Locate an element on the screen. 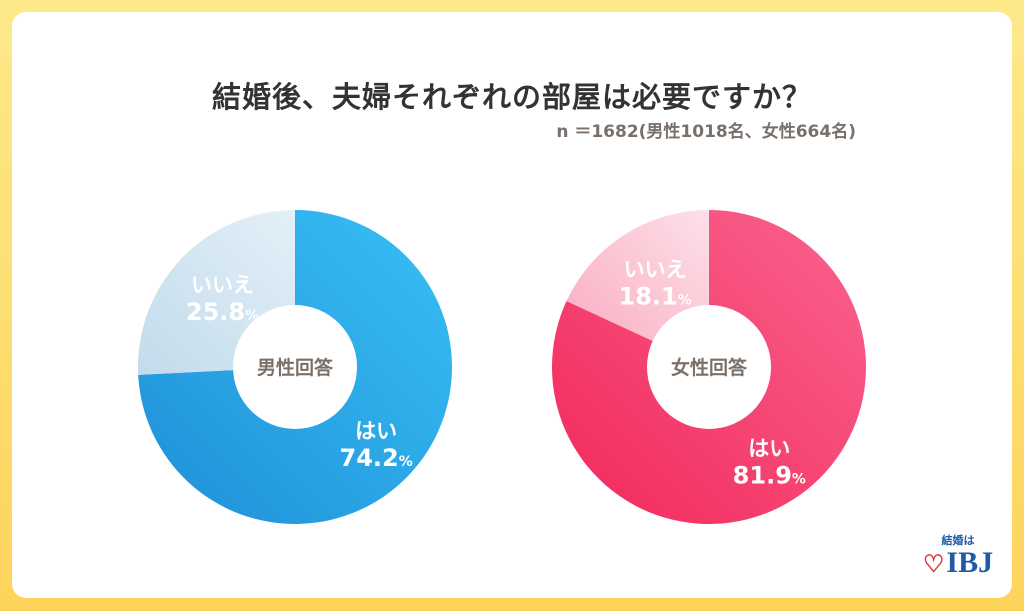 The image size is (1024, 611). center-label: 女性回答 is located at coordinates (709, 367).